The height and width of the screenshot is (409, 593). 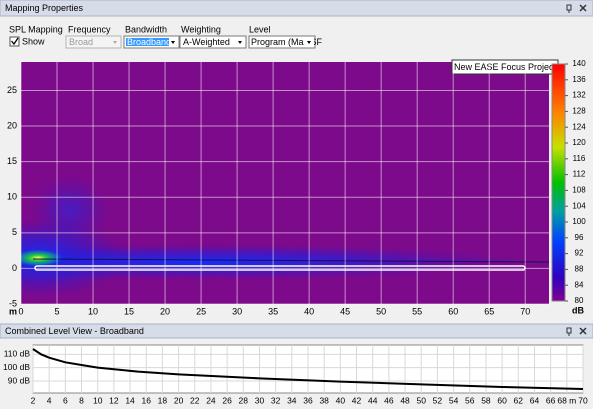 What do you see at coordinates (130, 400) in the screenshot?
I see `x-tick-label: 14` at bounding box center [130, 400].